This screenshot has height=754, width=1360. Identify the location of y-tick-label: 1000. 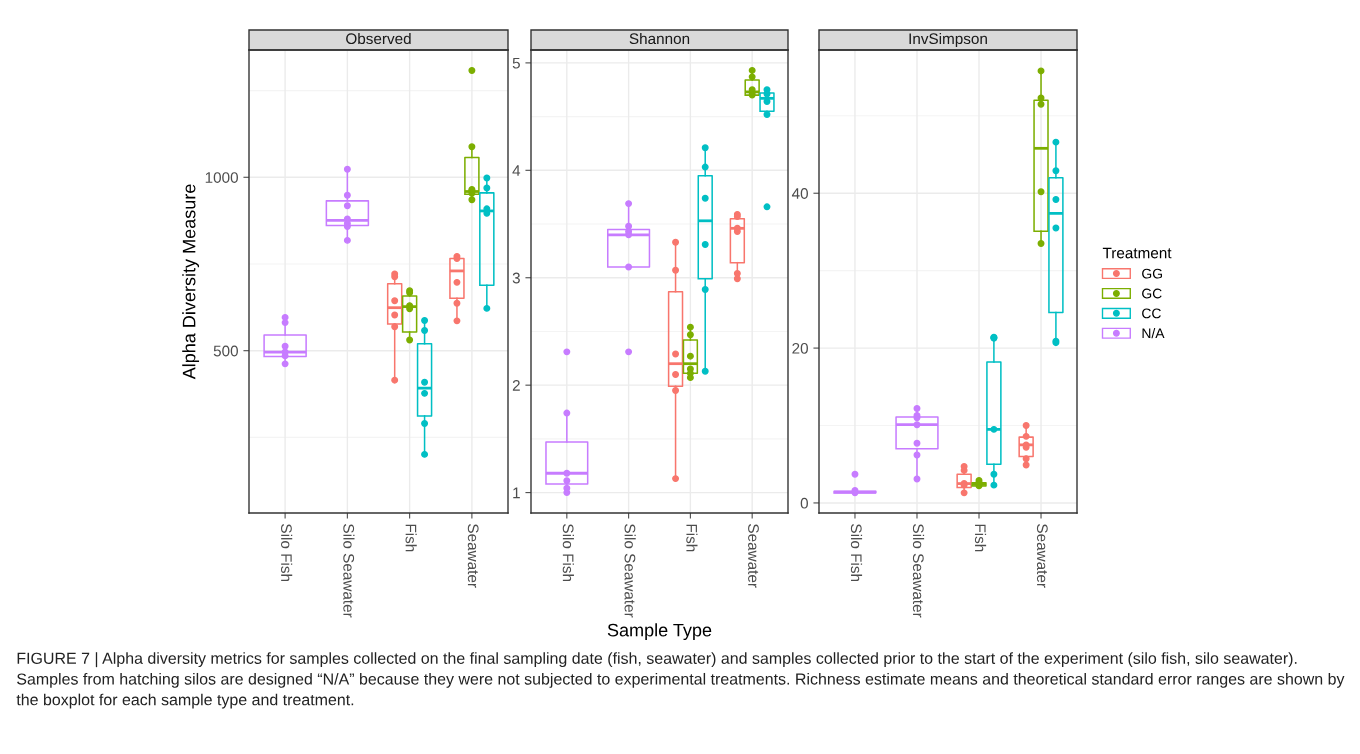
(221, 177).